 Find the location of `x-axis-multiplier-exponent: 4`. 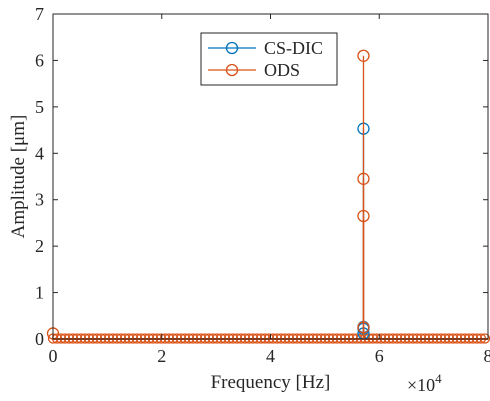

x-axis-multiplier-exponent: 4 is located at coordinates (438, 378).